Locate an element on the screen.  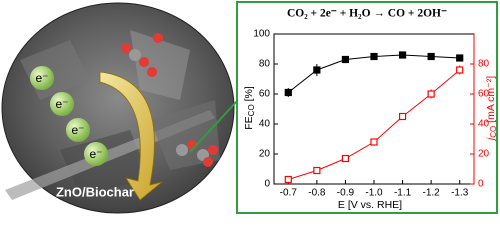
electrons: e⁻ e⁻ e⁻ e⁻ is located at coordinates (69, 116).